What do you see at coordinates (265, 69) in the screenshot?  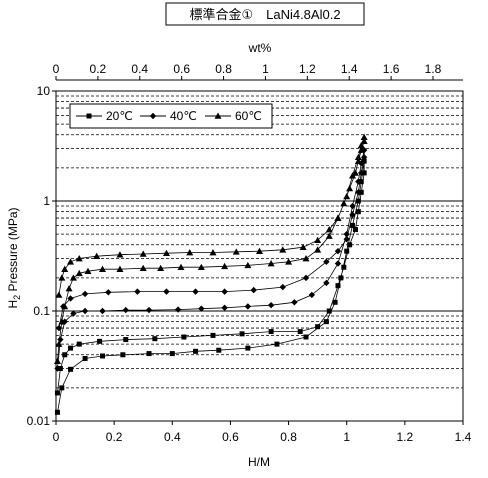 I see `top-tick-label: 1` at bounding box center [265, 69].